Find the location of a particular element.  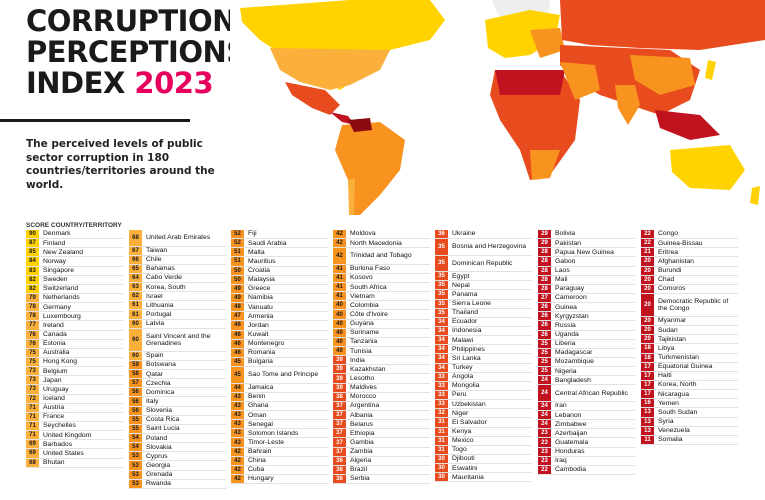

country-name: Côte d'Ivoire is located at coordinates (369, 314).